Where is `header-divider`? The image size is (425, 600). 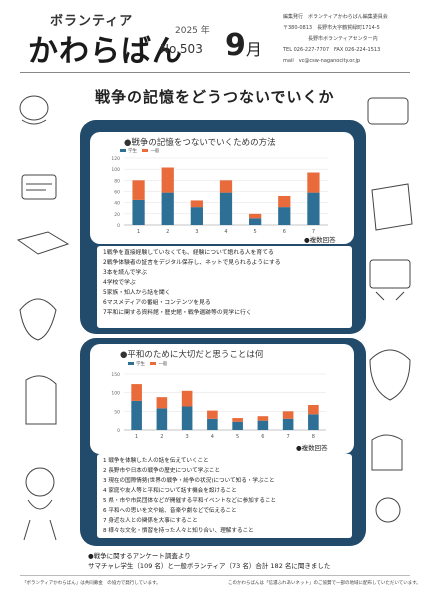 header-divider is located at coordinates (215, 72).